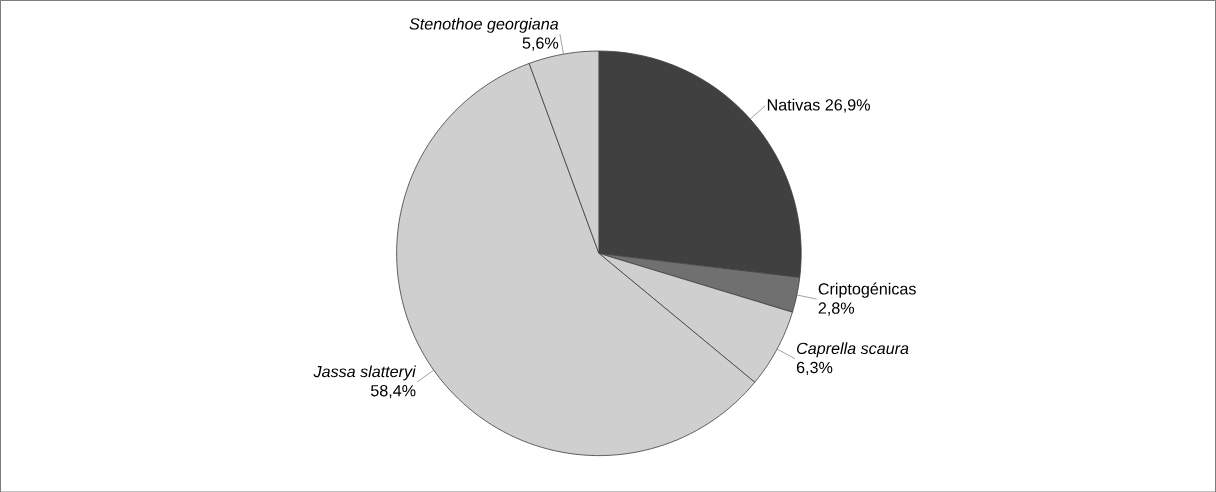  Describe the element at coordinates (836, 309) in the screenshot. I see `data-label: 2,8%` at that location.